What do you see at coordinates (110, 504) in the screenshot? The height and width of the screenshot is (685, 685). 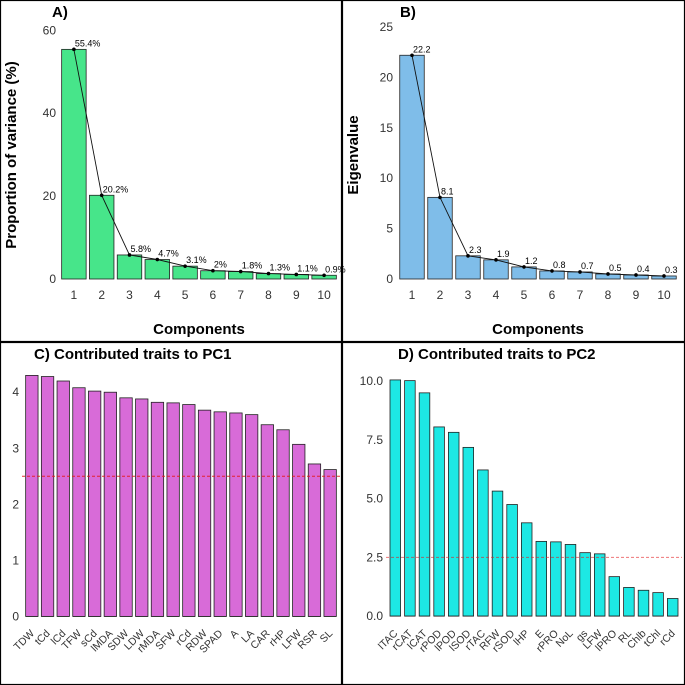 I see `bar-lMDA` at bounding box center [110, 504].